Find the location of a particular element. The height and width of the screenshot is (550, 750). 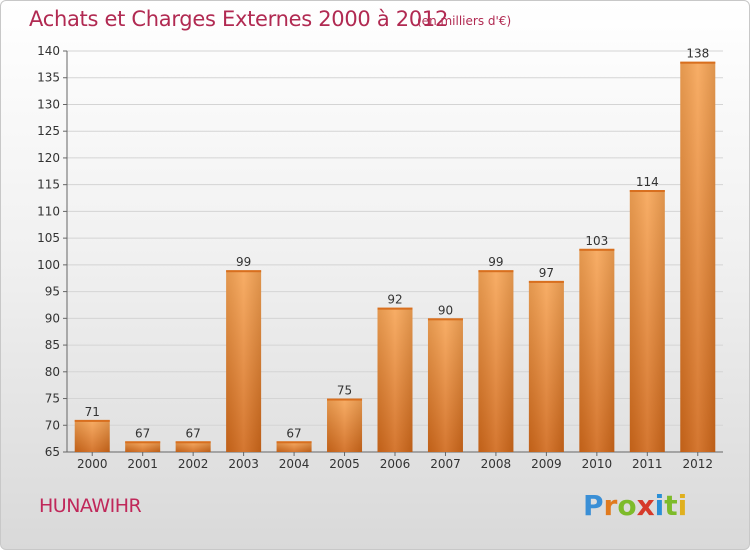

x-tick-label: 2012 is located at coordinates (697, 464).